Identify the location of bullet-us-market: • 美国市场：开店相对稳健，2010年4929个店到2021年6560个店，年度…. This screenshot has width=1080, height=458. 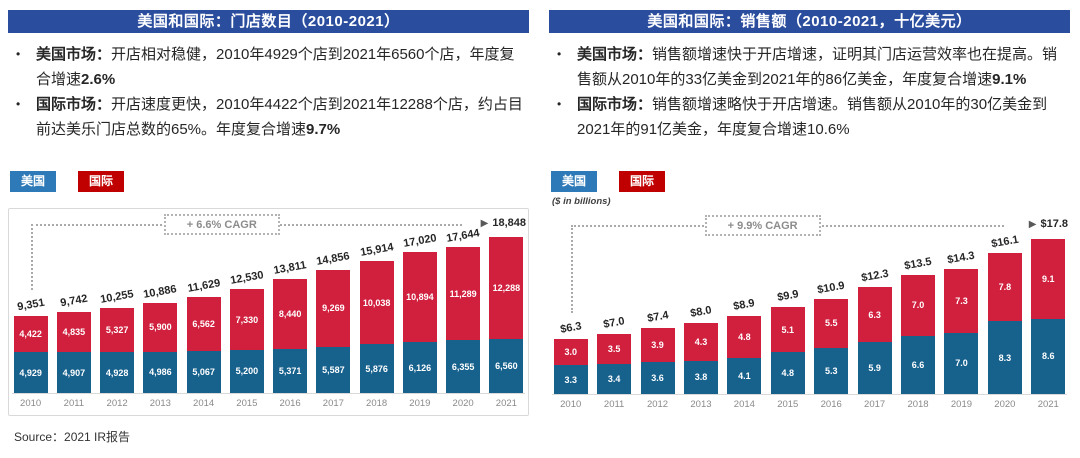
(269, 67).